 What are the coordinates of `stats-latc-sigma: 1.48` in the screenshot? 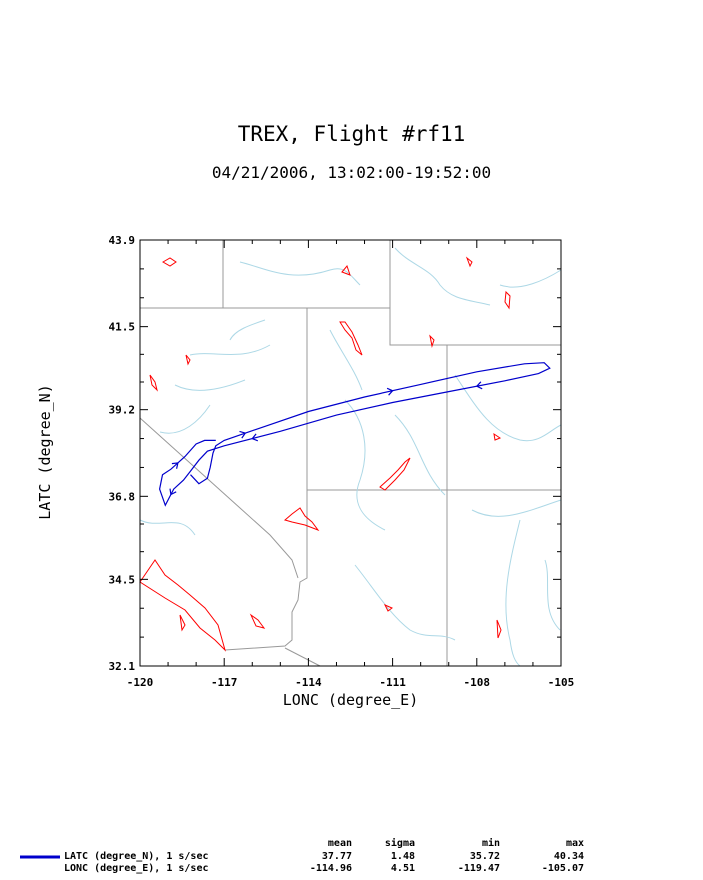 It's located at (402, 856).